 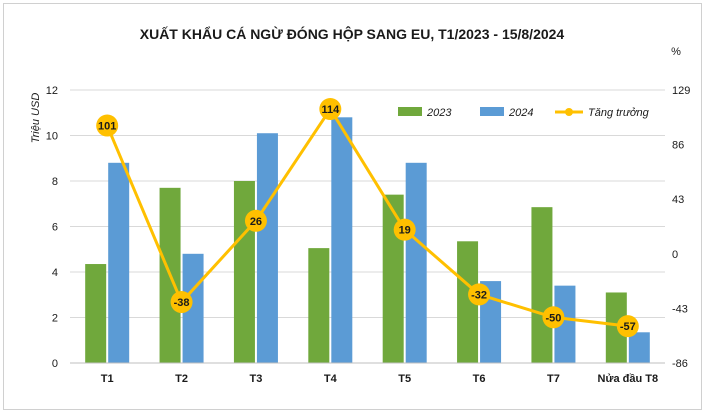 What do you see at coordinates (520, 113) in the screenshot?
I see `legend-label-2024: 2024` at bounding box center [520, 113].